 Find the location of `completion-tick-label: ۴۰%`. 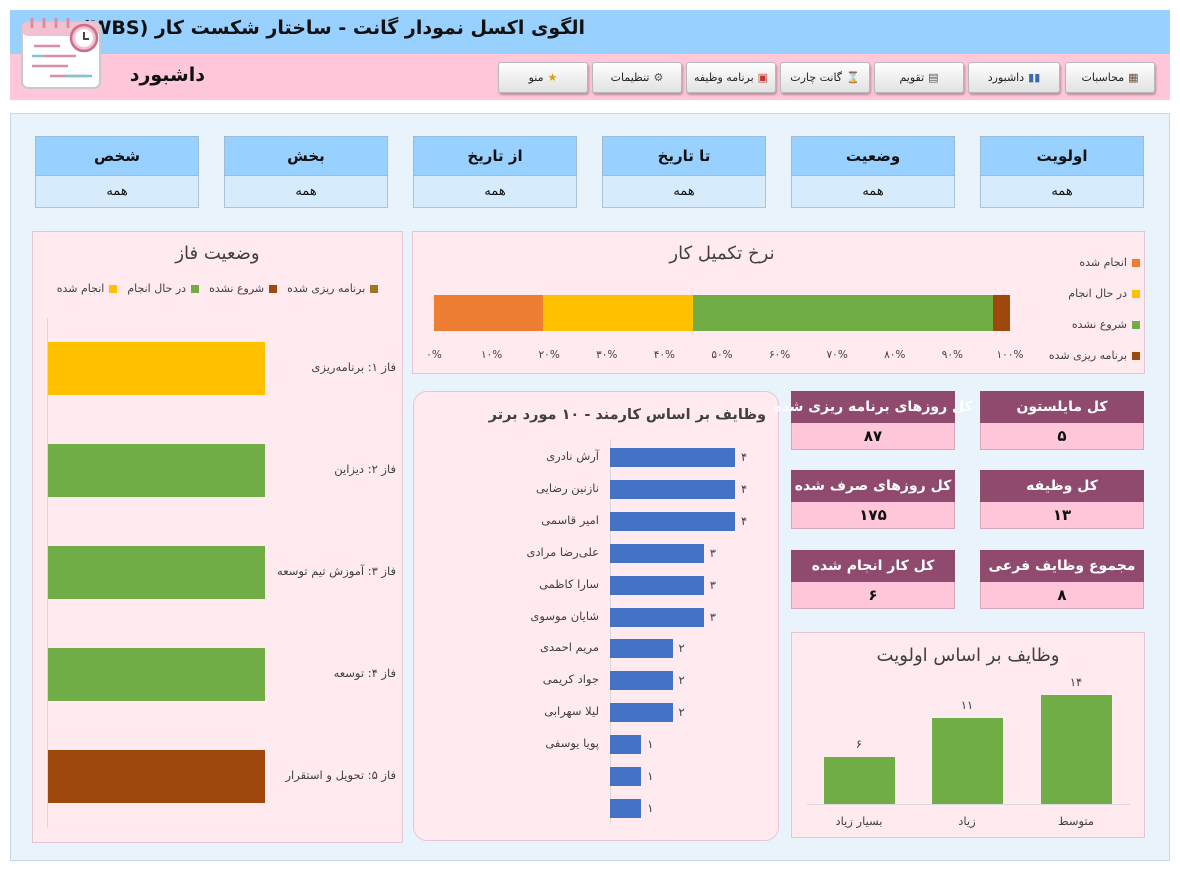

completion-tick-label: ۴۰% is located at coordinates (664, 355).